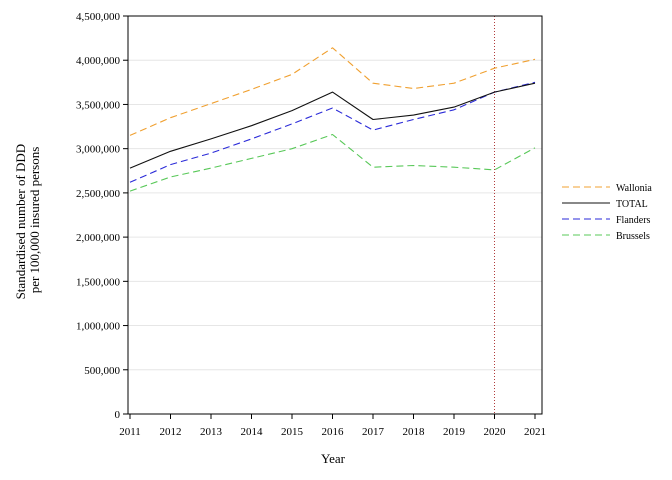 The image size is (672, 480). I want to click on x-tick-label: 2018, so click(414, 432).